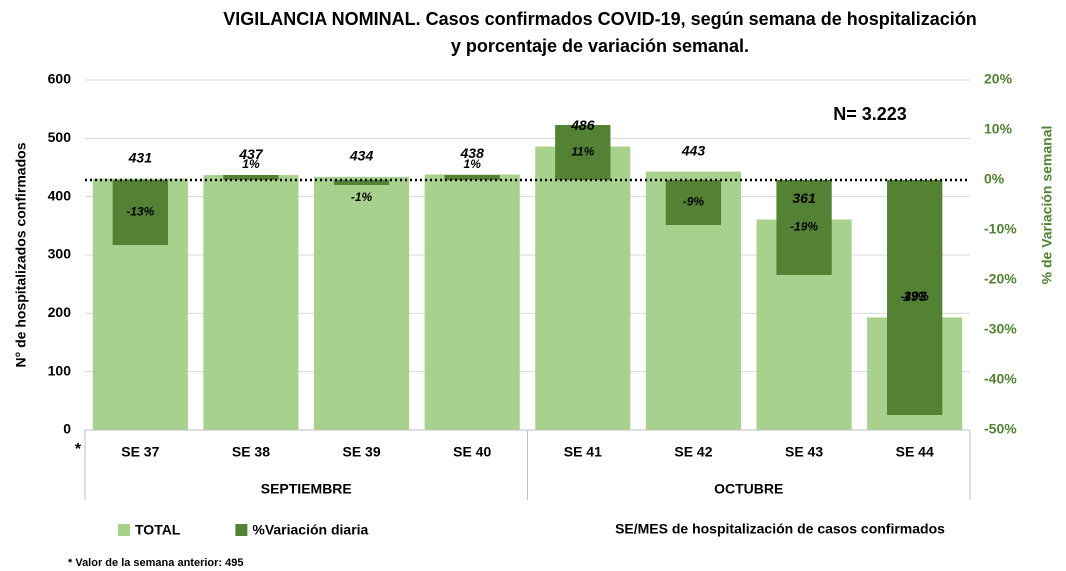 This screenshot has width=1066, height=571. Describe the element at coordinates (1000, 329) in the screenshot. I see `y2-tick-label: -30%` at that location.